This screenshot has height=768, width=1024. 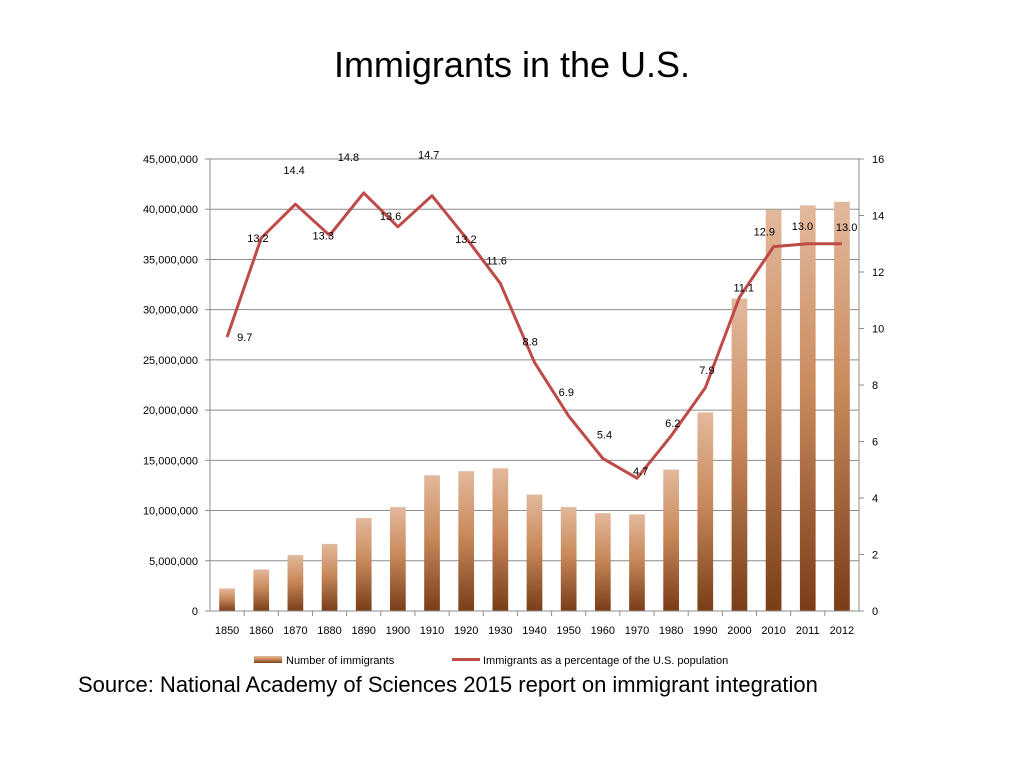 What do you see at coordinates (739, 631) in the screenshot?
I see `x-tick-label: 2000` at bounding box center [739, 631].